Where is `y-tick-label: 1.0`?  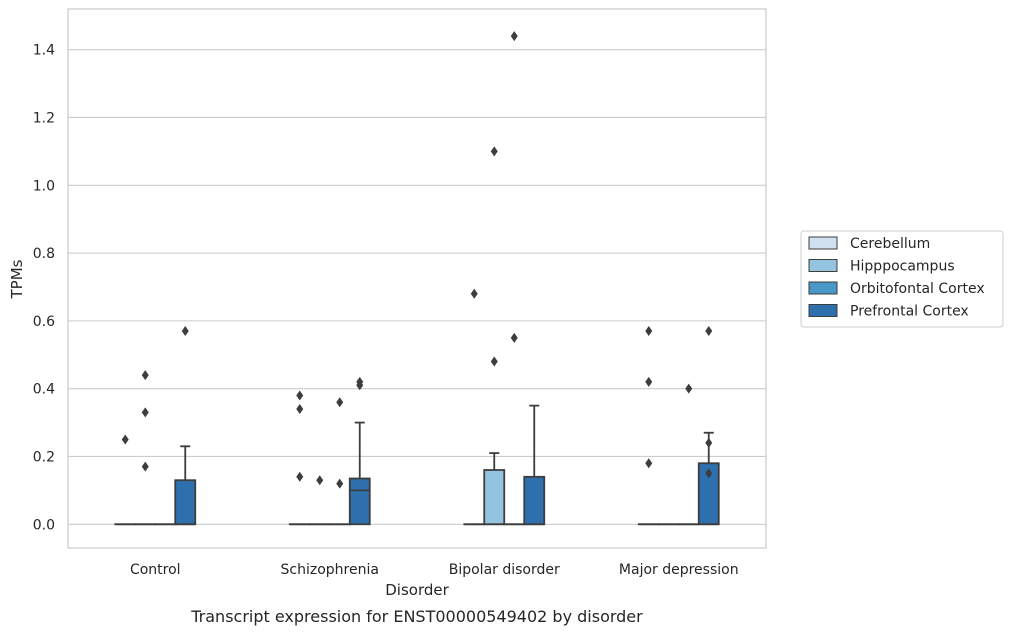 y-tick-label: 1.0 is located at coordinates (44, 186).